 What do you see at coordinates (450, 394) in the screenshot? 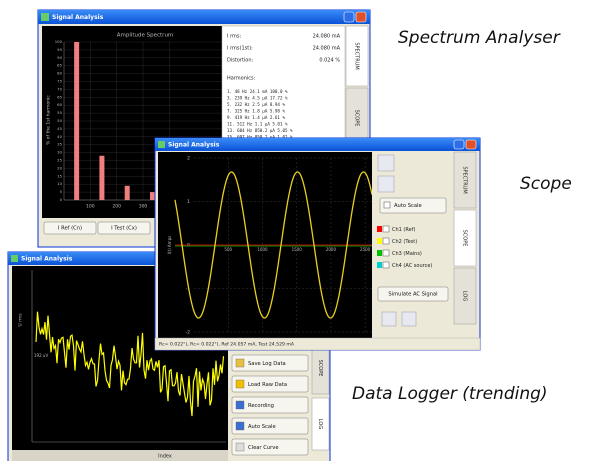
I see `caption: Data Logger (trending)` at bounding box center [450, 394].